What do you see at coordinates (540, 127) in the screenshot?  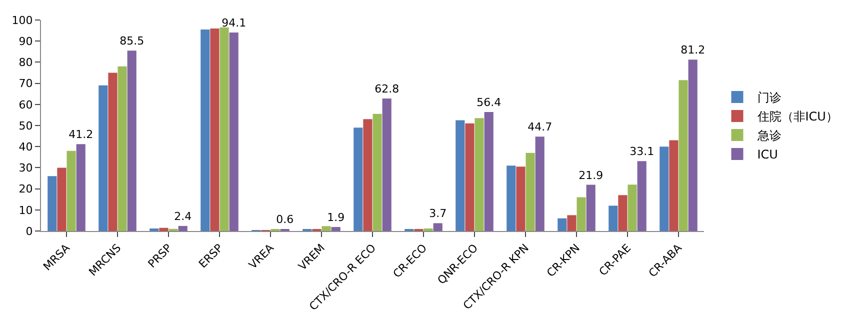 I see `data-label: 44.7` at bounding box center [540, 127].